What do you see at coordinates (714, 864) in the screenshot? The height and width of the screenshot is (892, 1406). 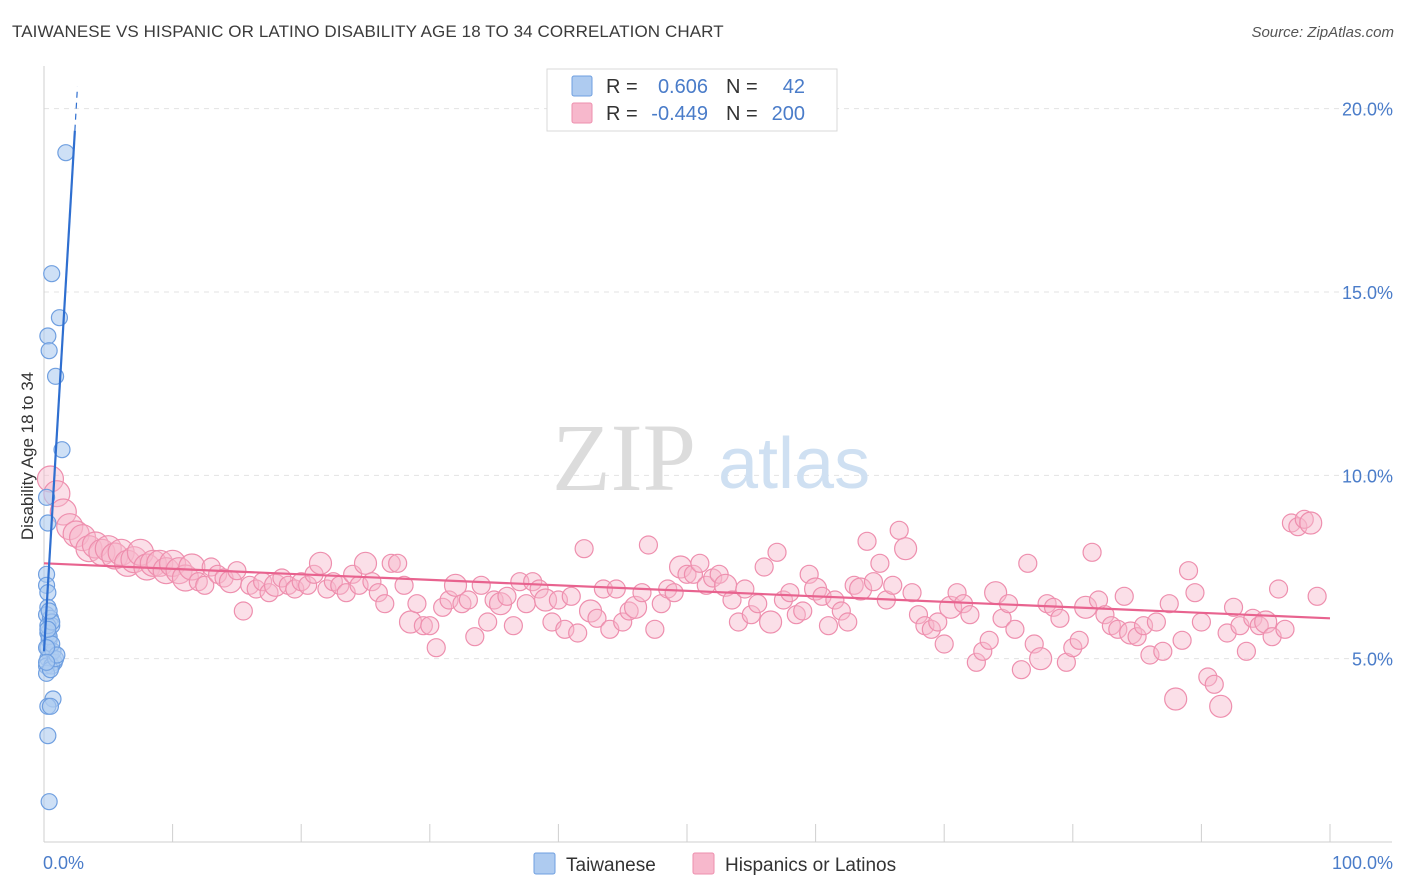 I see `series-legend: Taiwanese Hispanics or Latinos` at bounding box center [714, 864].